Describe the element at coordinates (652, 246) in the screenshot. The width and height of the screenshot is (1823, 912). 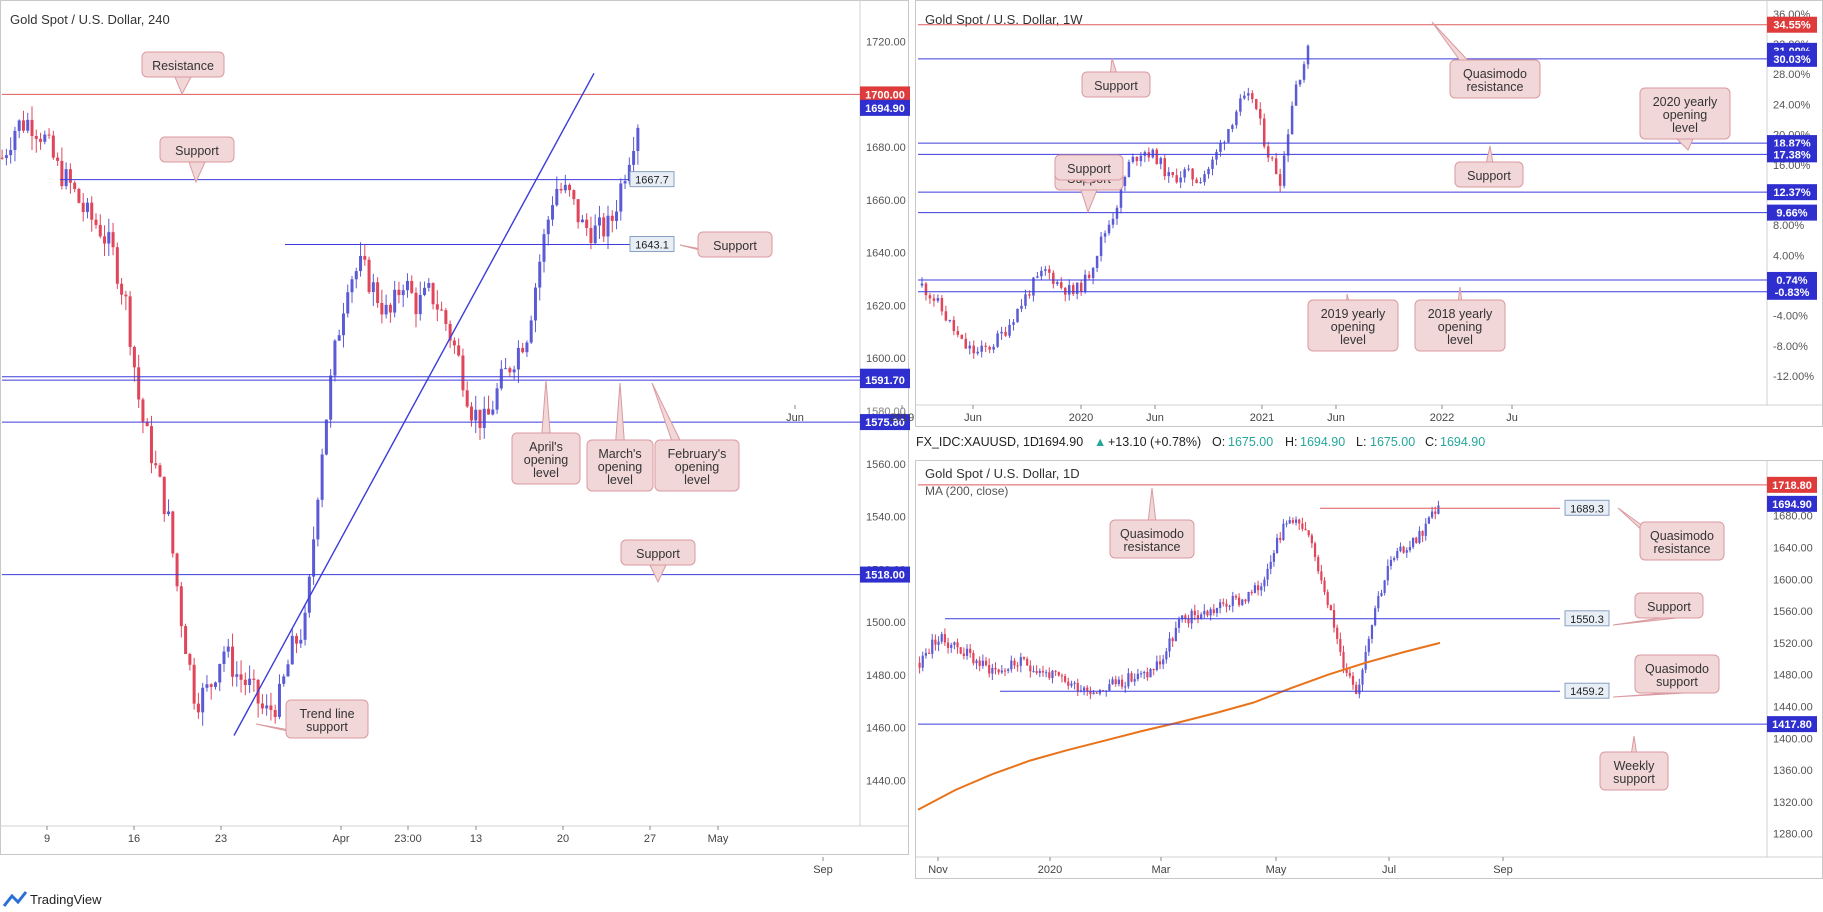
I see `level-tag-label: 1643.1` at that location.